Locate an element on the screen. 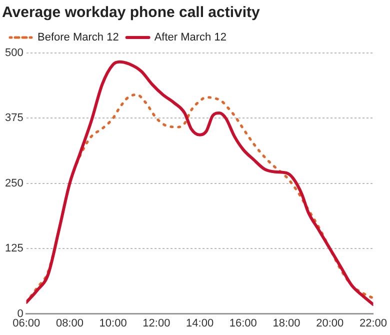  y-tick-label: 250 is located at coordinates (14, 183).